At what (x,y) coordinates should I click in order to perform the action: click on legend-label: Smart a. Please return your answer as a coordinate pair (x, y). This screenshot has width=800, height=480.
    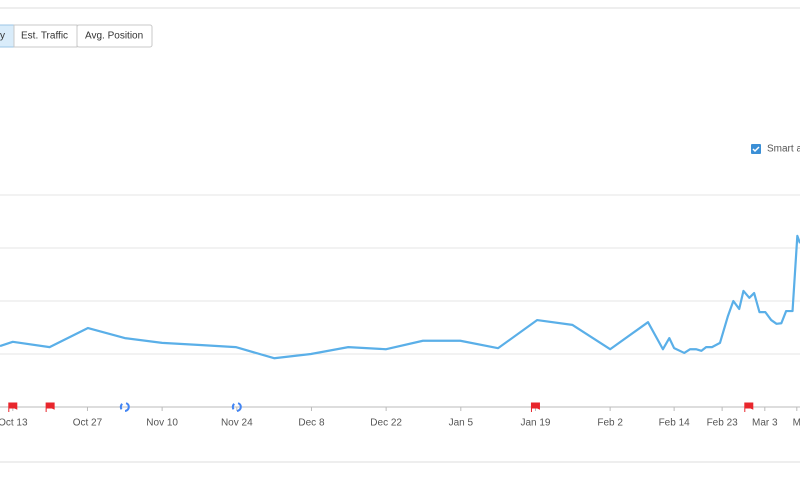
    Looking at the image, I should click on (783, 149).